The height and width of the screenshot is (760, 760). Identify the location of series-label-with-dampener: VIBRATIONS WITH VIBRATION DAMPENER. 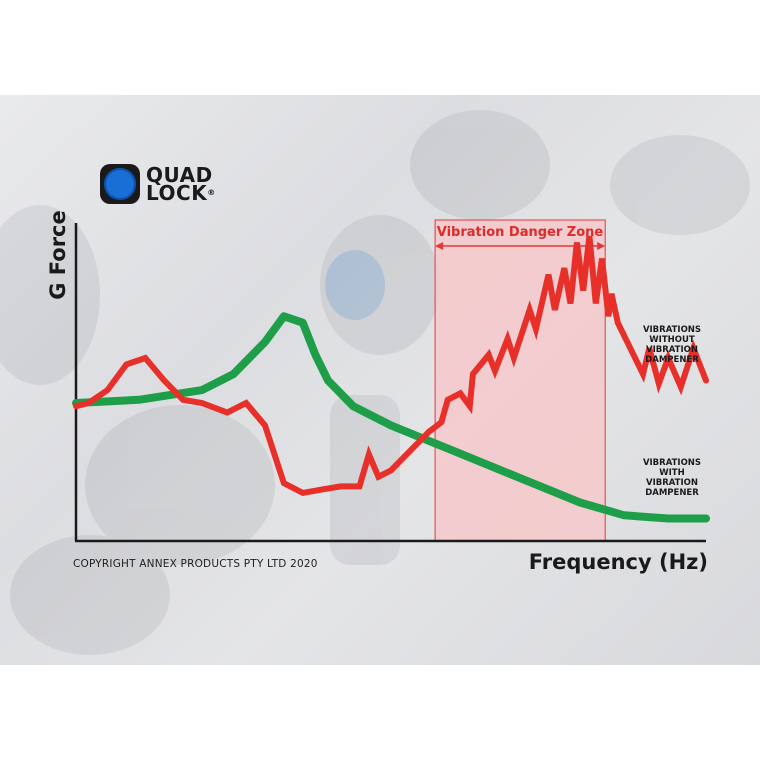
(672, 478).